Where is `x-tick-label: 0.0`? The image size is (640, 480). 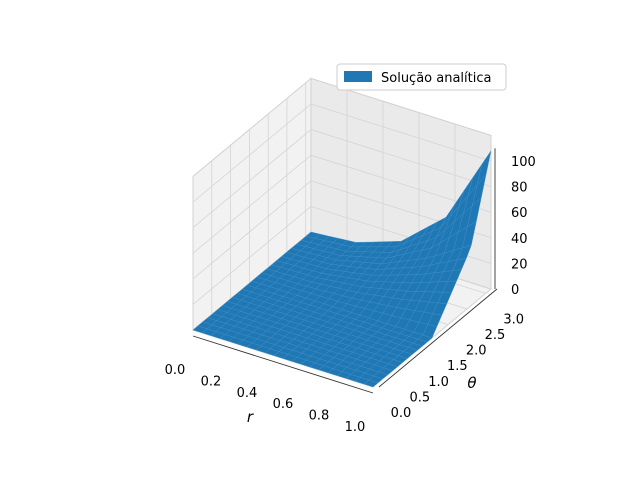 x-tick-label: 0.0 is located at coordinates (175, 370).